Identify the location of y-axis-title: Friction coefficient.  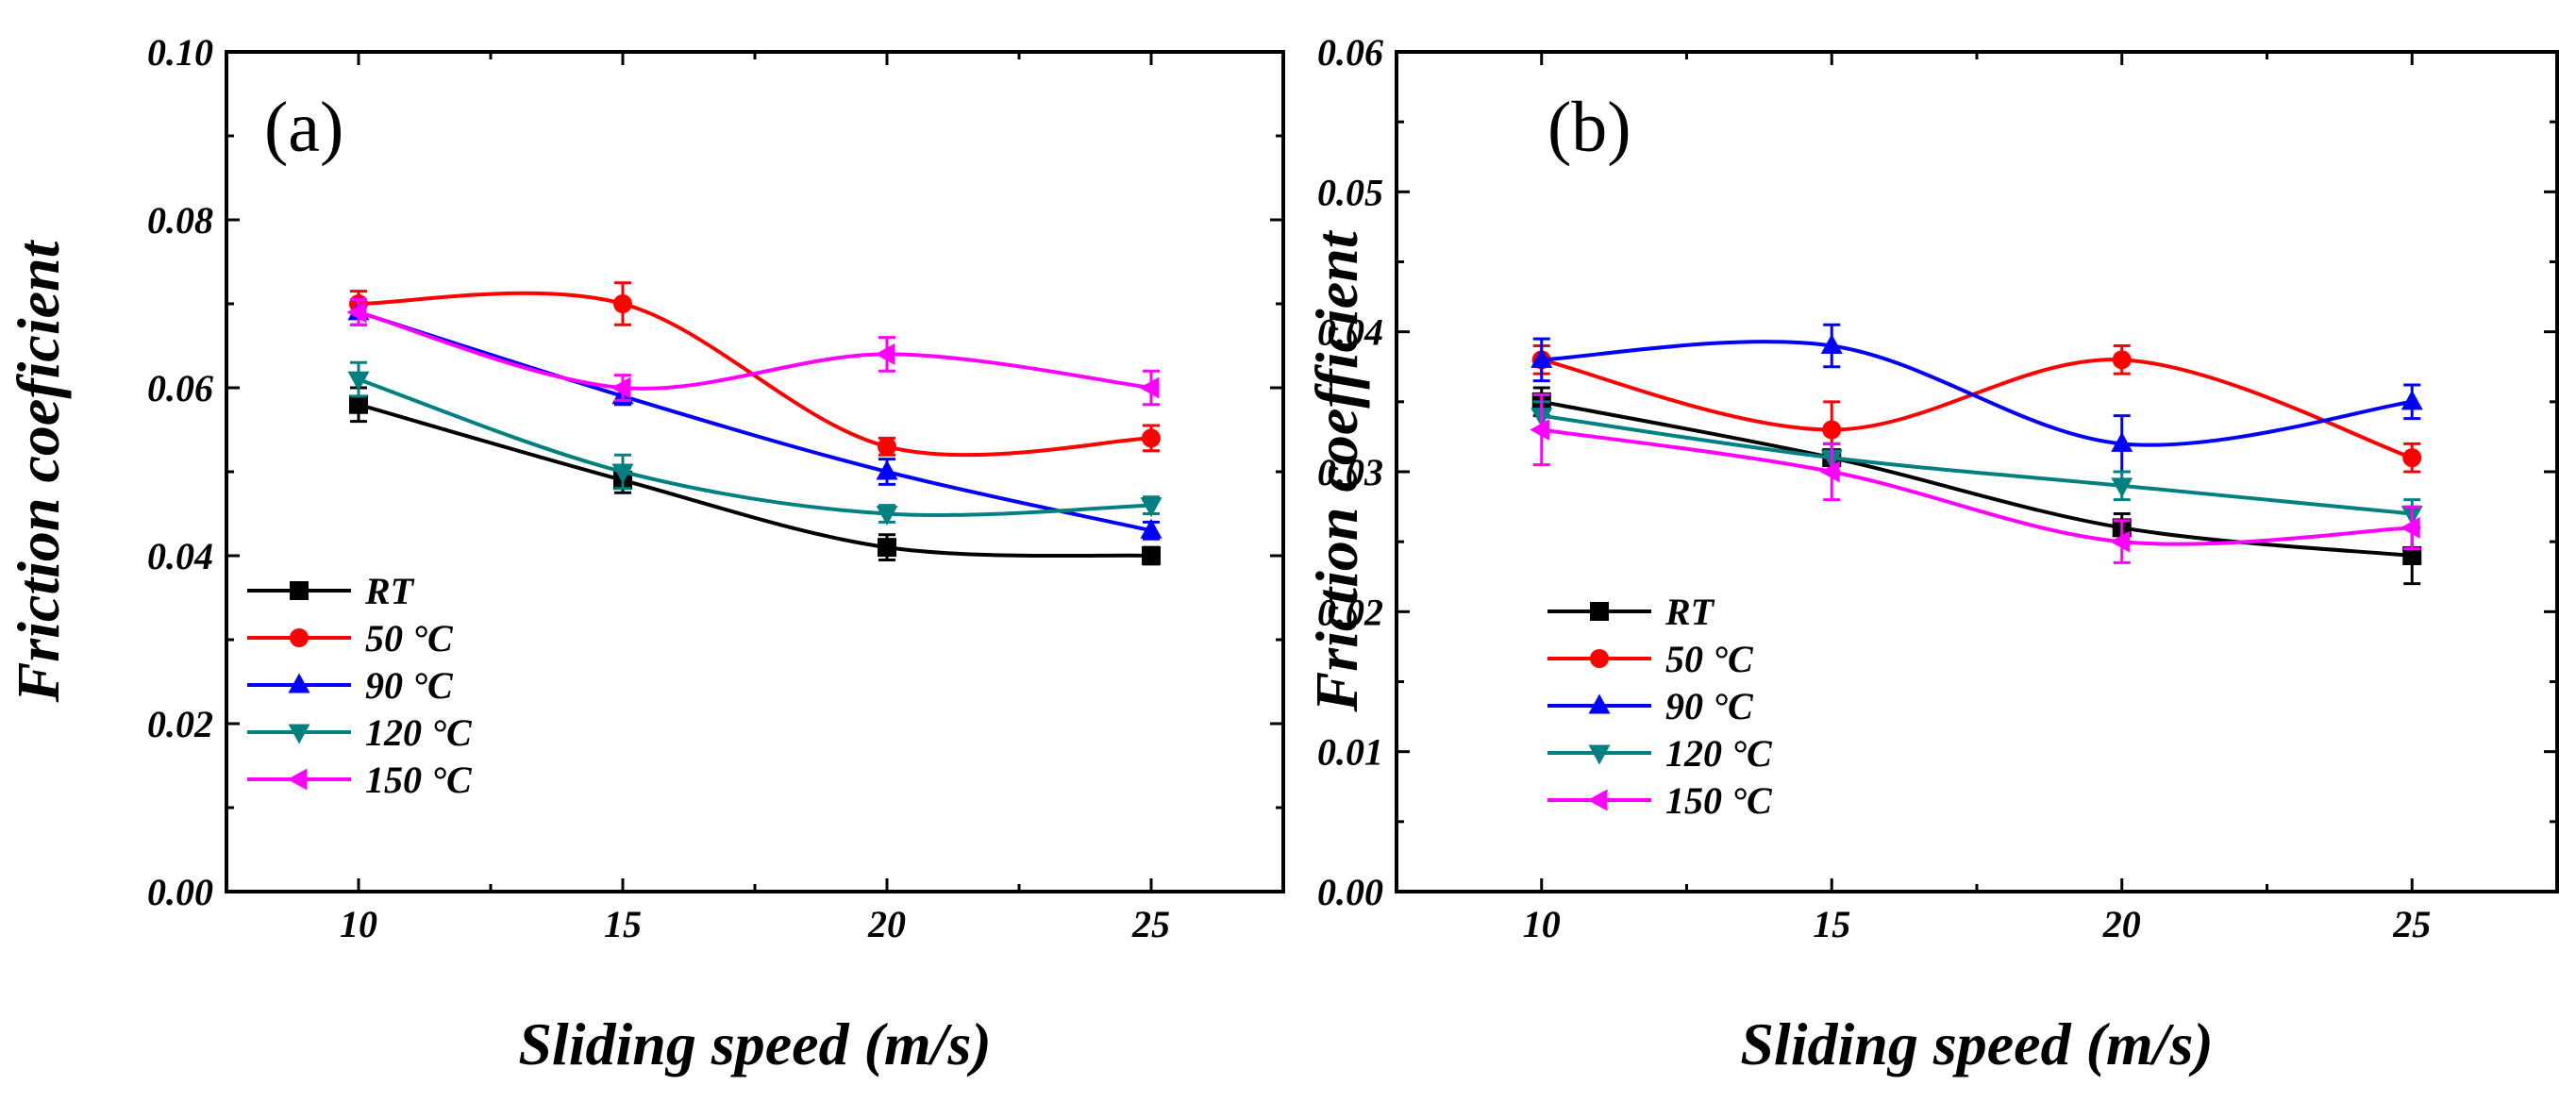
(1336, 470).